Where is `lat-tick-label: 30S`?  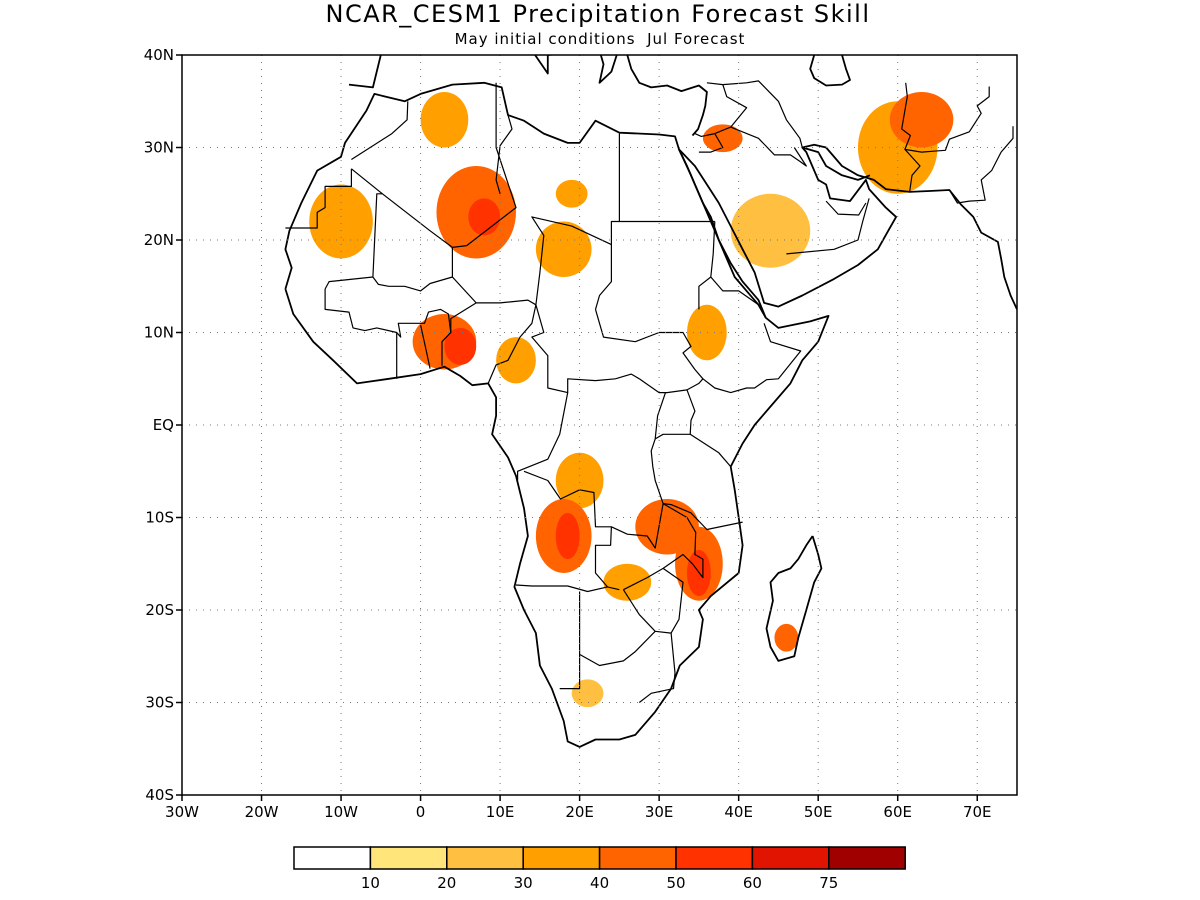 lat-tick-label: 30S is located at coordinates (159, 703).